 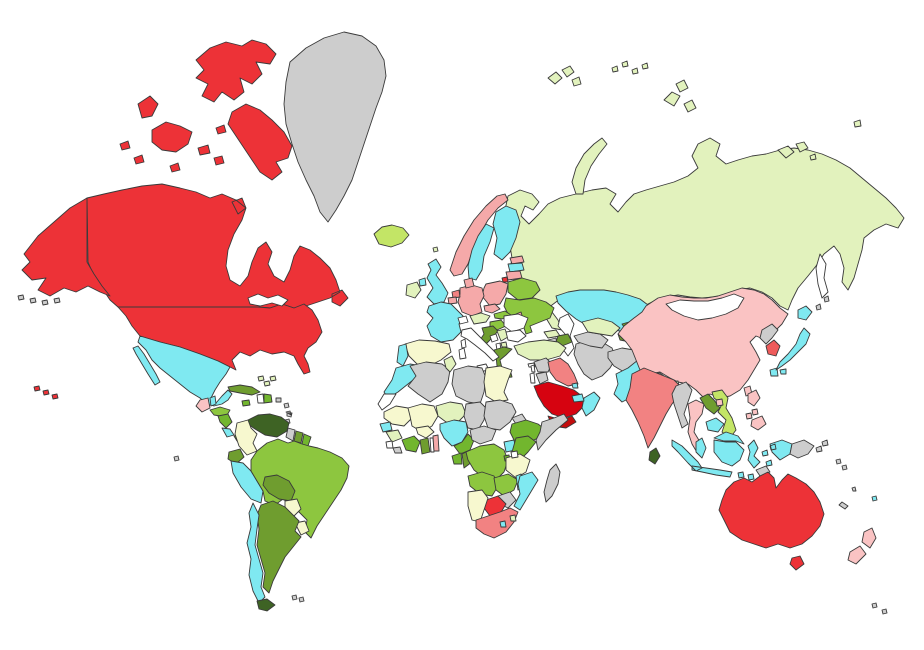 What do you see at coordinates (266, 605) in the screenshot?
I see `region-tierra-del-fuego` at bounding box center [266, 605].